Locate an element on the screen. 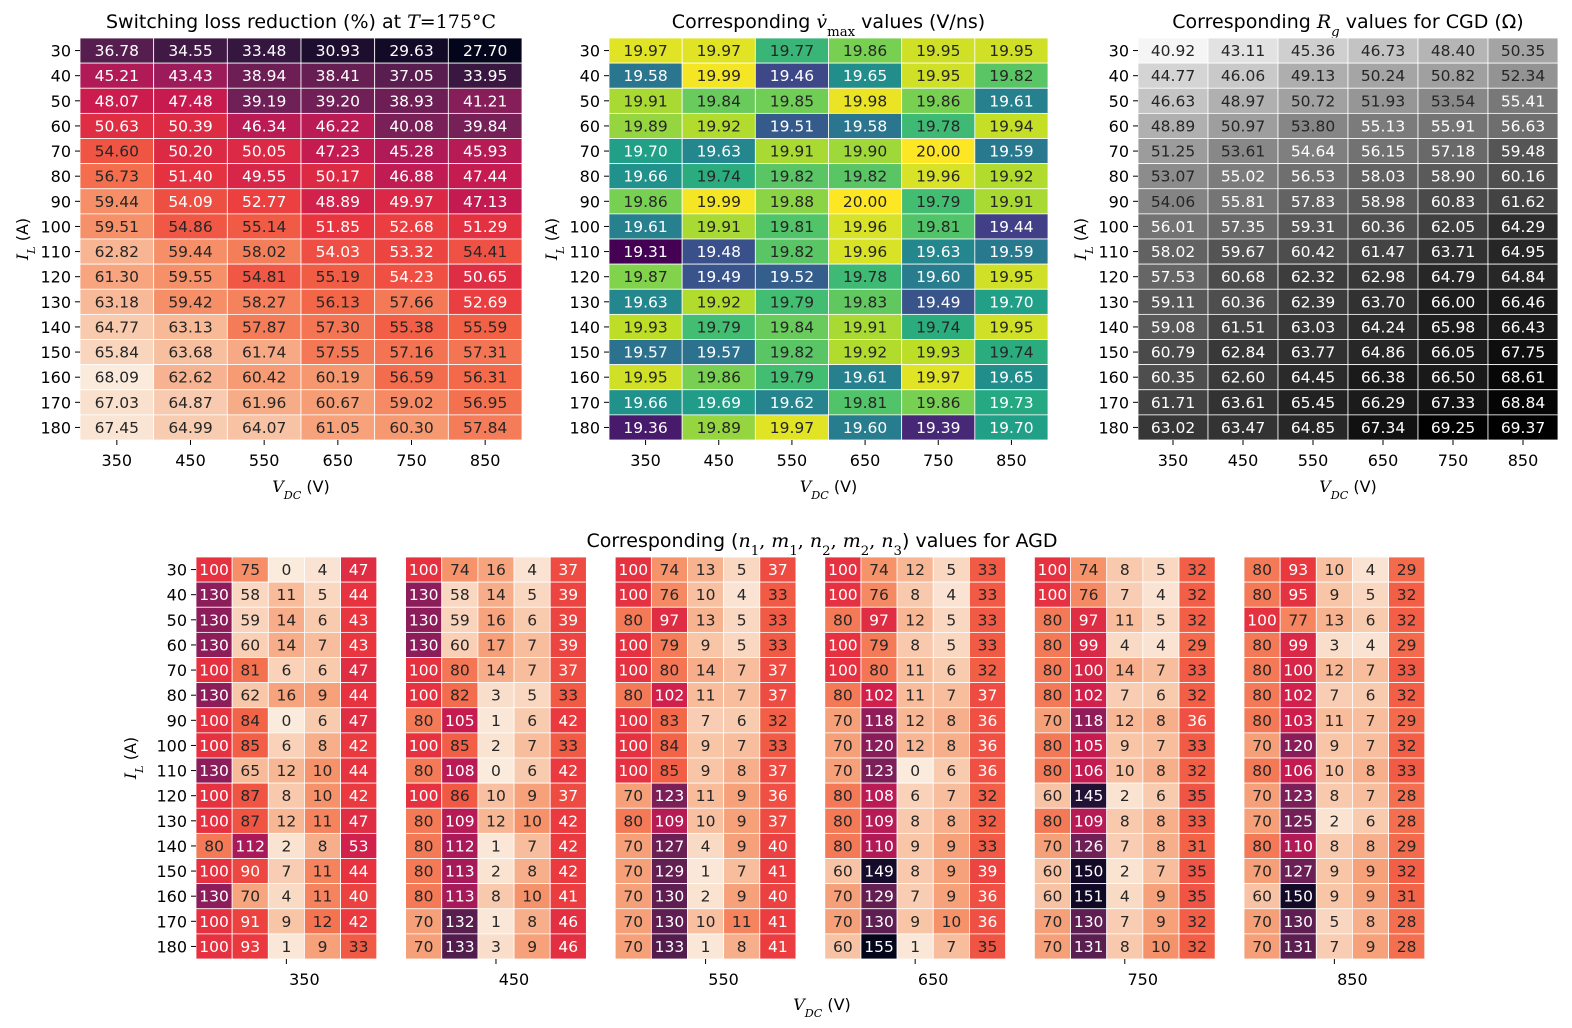  cell-value-label: 102 is located at coordinates (670, 696).